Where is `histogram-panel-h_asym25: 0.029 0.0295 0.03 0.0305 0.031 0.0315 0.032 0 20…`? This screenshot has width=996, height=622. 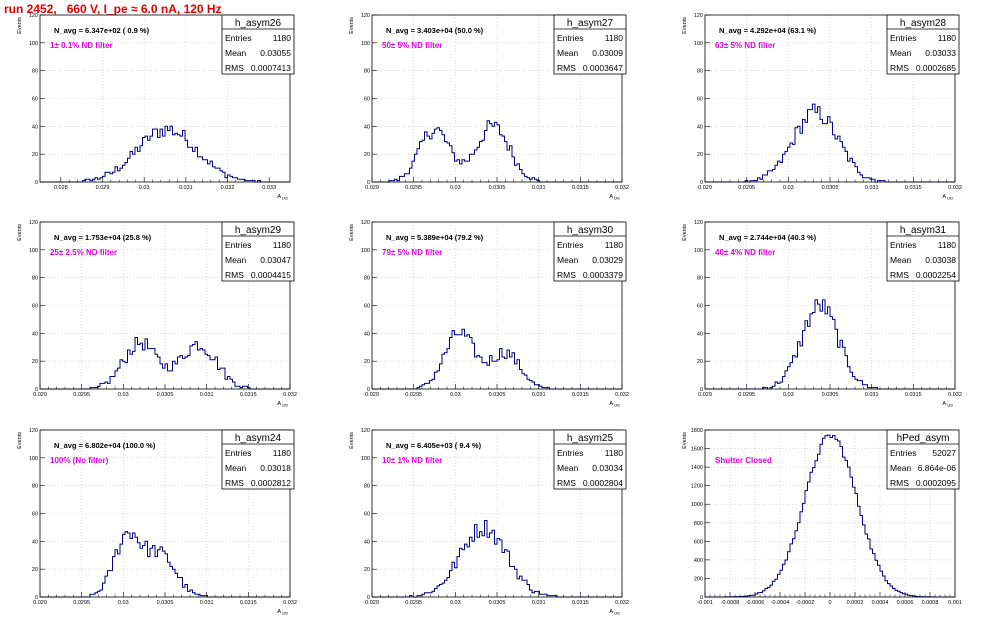
histogram-panel-h_asym25: 0.029 0.0295 0.03 0.0305 0.031 0.0315 0.032 0 20… is located at coordinates (489, 522).